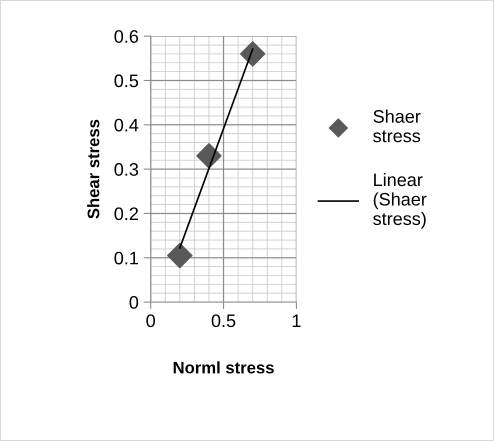 Image resolution: width=494 pixels, height=441 pixels. Describe the element at coordinates (397, 126) in the screenshot. I see `legend-label: Shaer stress` at that location.